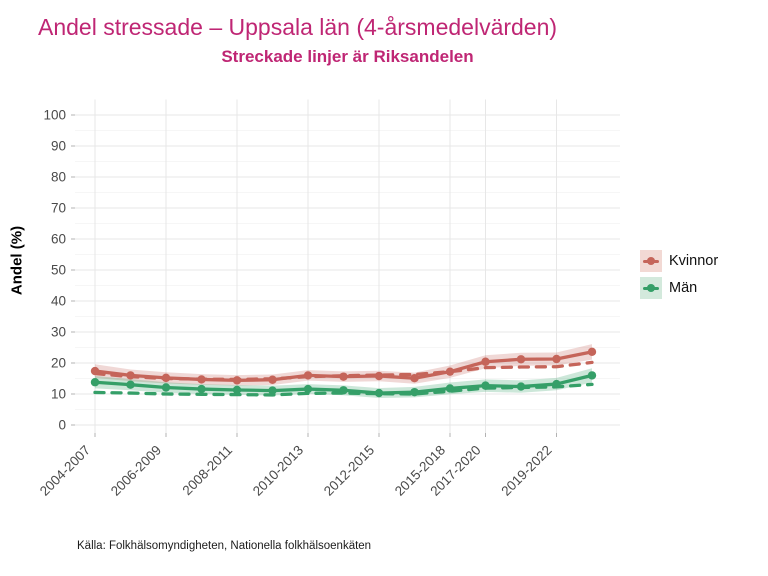 The image size is (768, 576). Describe the element at coordinates (278, 471) in the screenshot. I see `x-tick-label: 2010-2013` at that location.